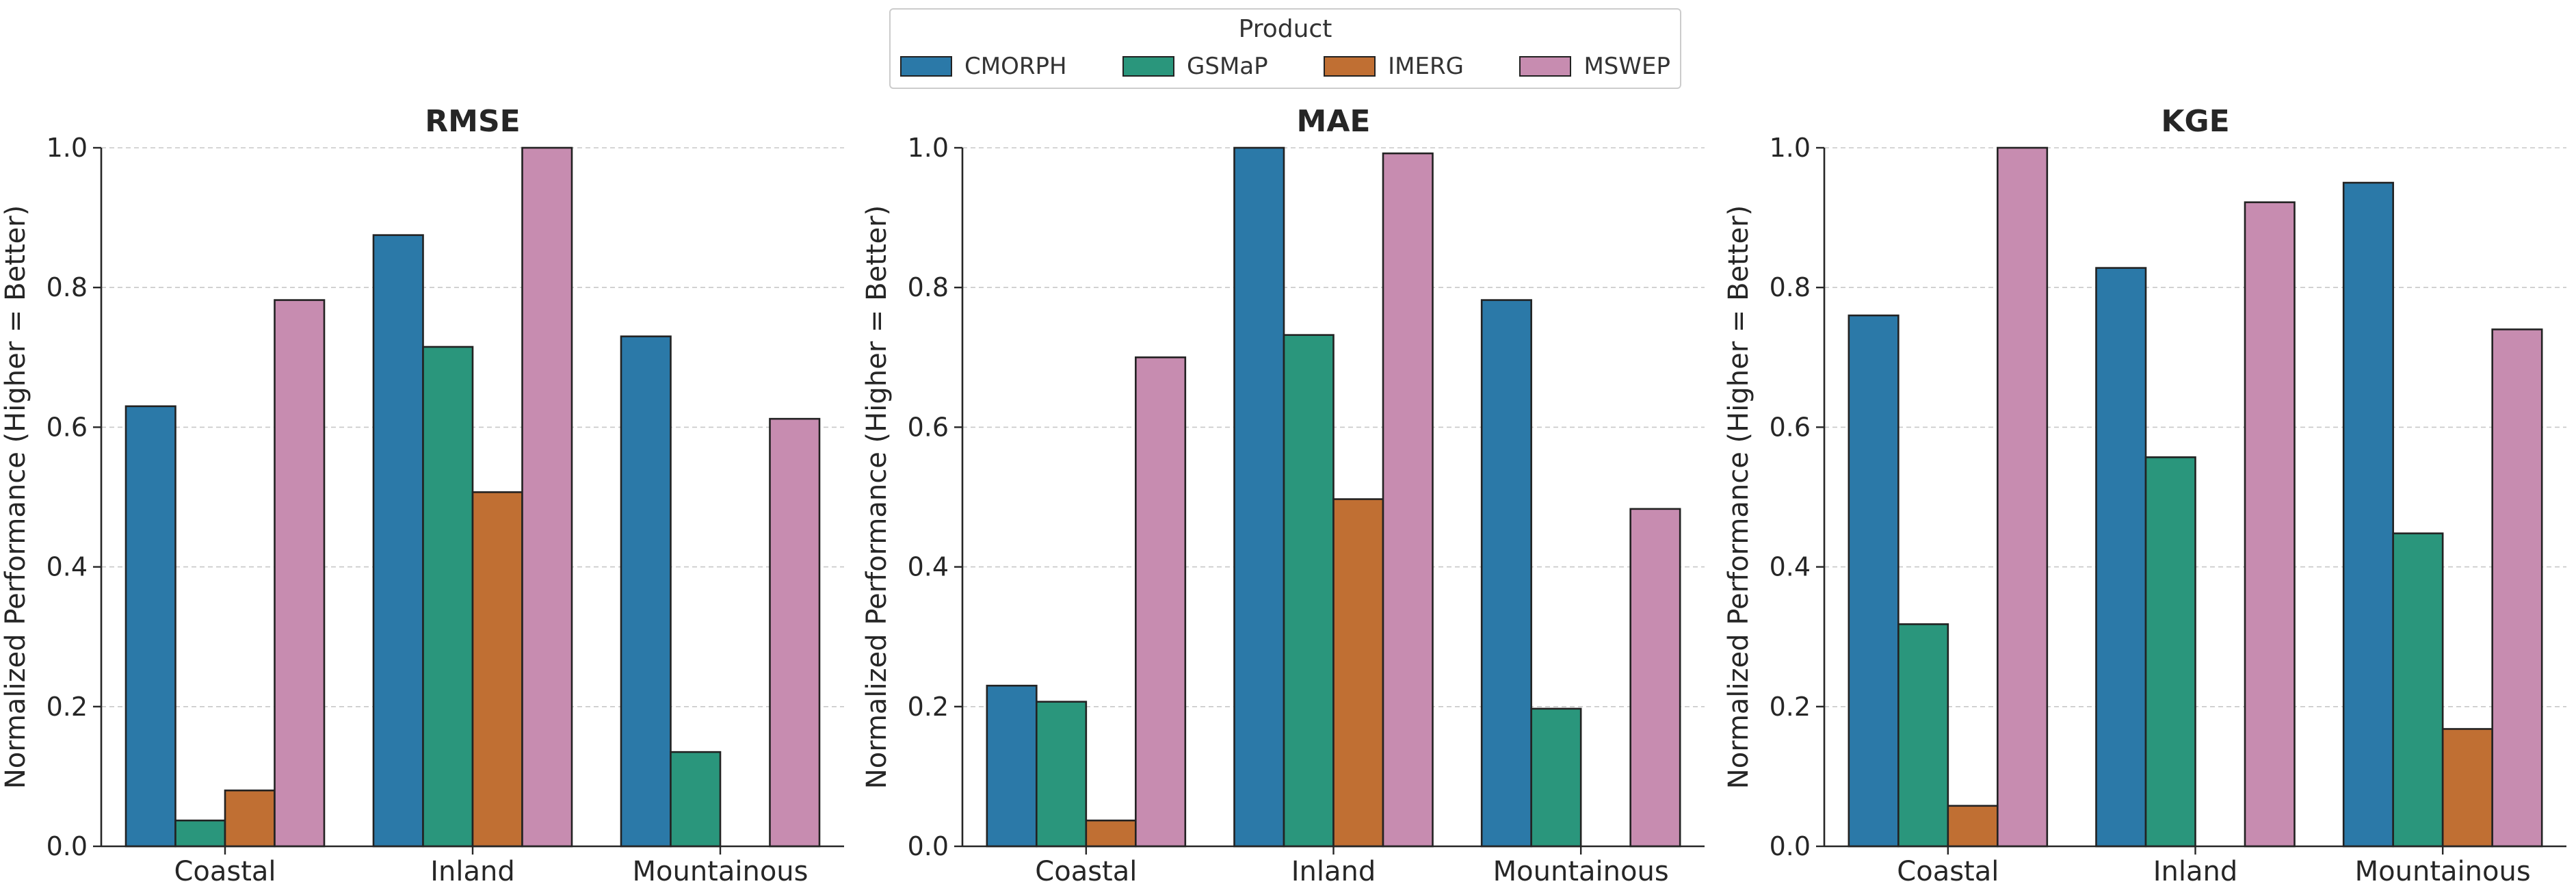 The height and width of the screenshot is (886, 2576). I want to click on legend-label-mswep: MSWEP, so click(1626, 66).